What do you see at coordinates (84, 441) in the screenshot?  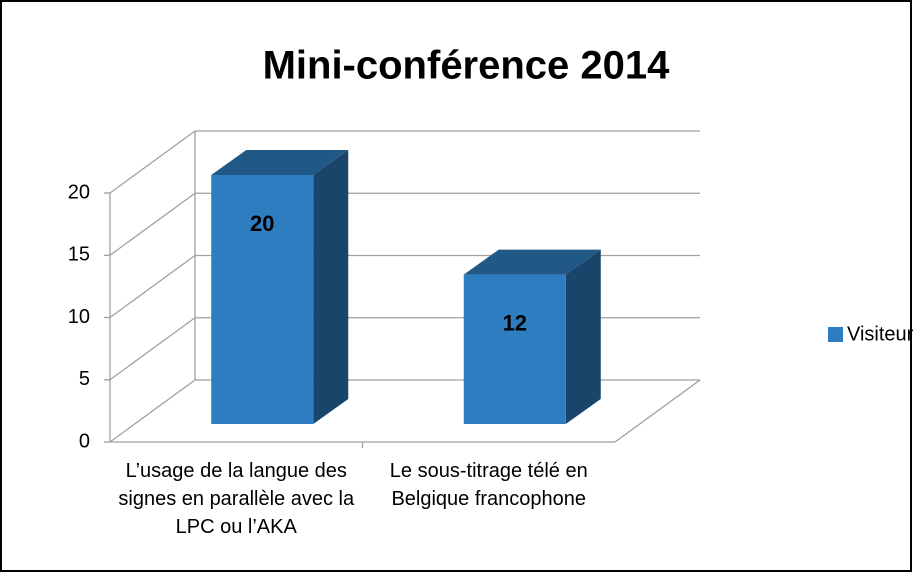 I see `y-tick-label: 0` at bounding box center [84, 441].